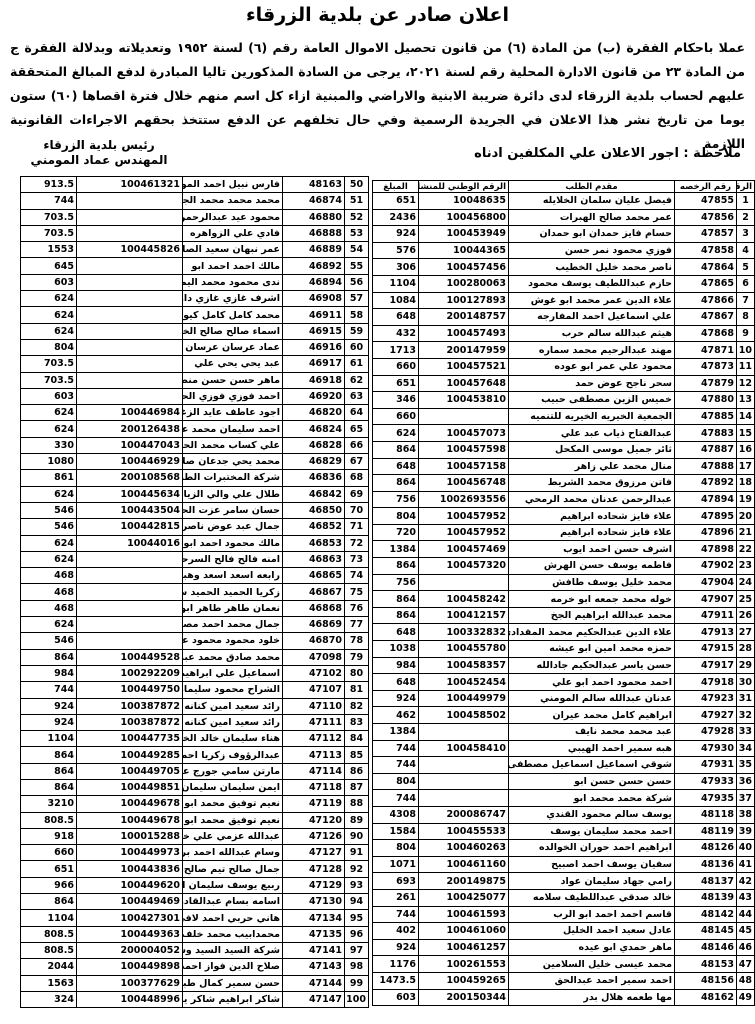 The image size is (755, 1024). I want to click on applicant-name: قاسم احمد احمد ابو الرب, so click(591, 914).